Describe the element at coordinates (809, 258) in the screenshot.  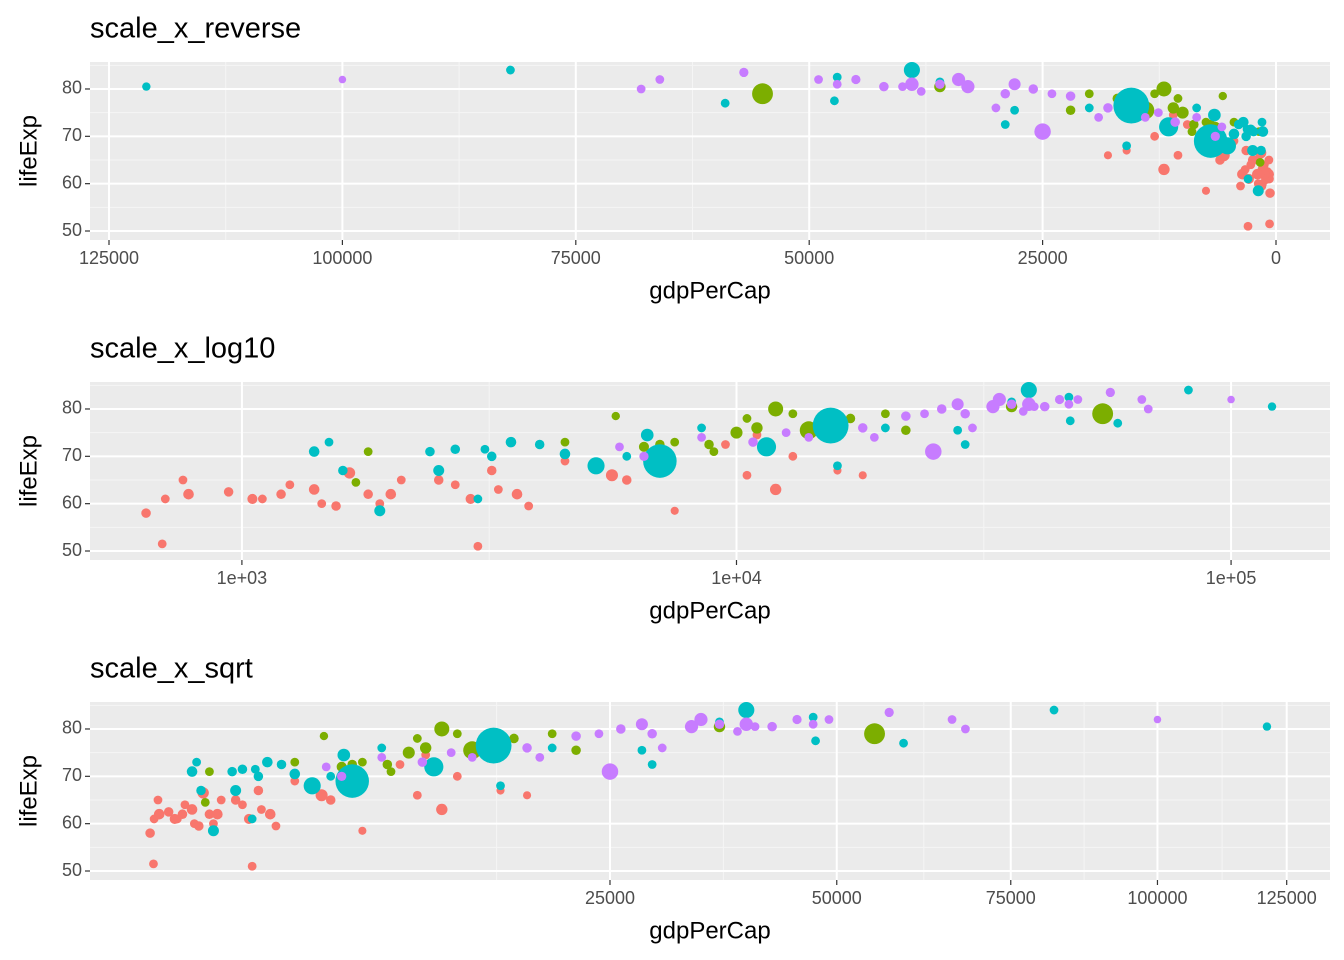
I see `x-tick-label: 50000` at that location.